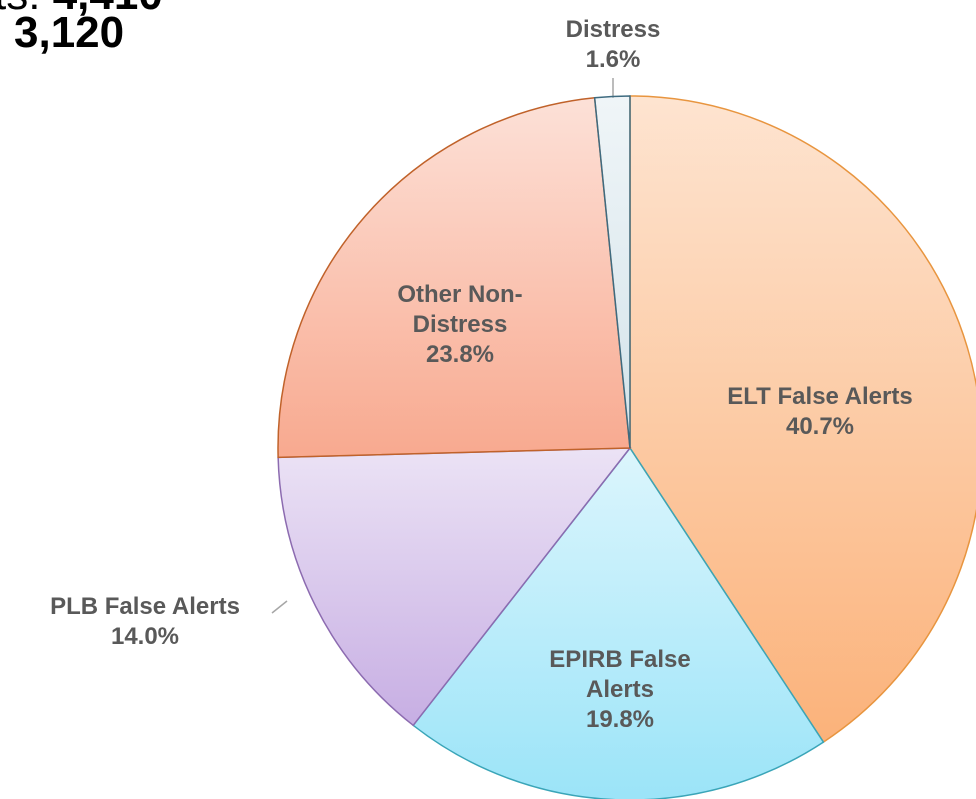  What do you see at coordinates (108, 9) in the screenshot?
I see `annotation: 4,410` at bounding box center [108, 9].